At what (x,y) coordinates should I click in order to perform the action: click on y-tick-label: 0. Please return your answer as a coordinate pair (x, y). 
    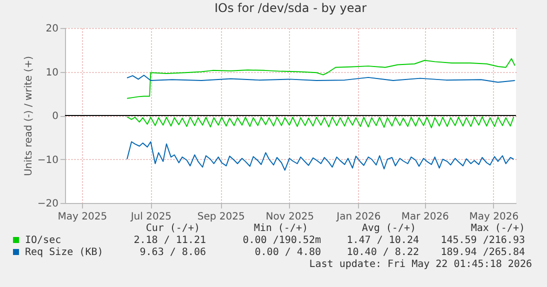
    Looking at the image, I should click on (55, 116).